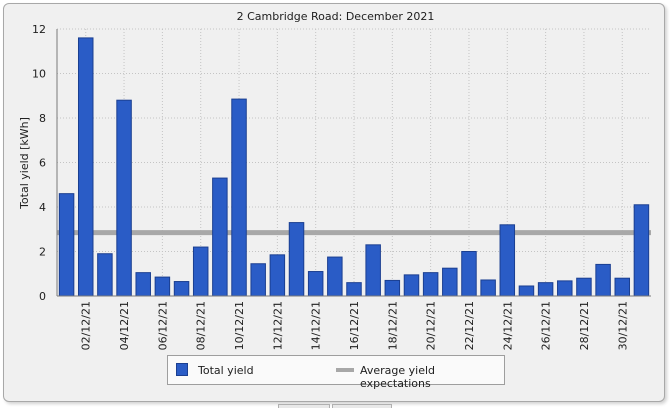 The image size is (671, 408). I want to click on x-tick-label: 26/12/21, so click(546, 325).